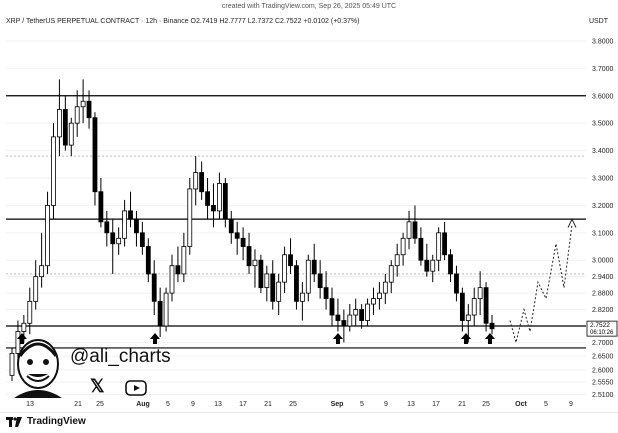  I want to click on y-tick-label: 2.6000, so click(603, 370).